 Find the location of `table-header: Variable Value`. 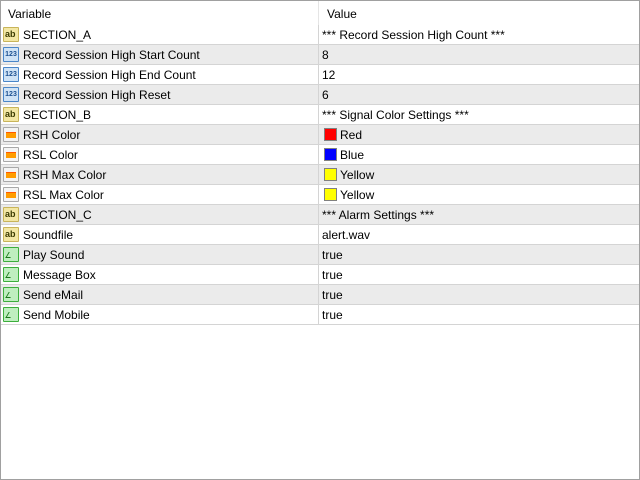

table-header: Variable Value is located at coordinates (320, 13).